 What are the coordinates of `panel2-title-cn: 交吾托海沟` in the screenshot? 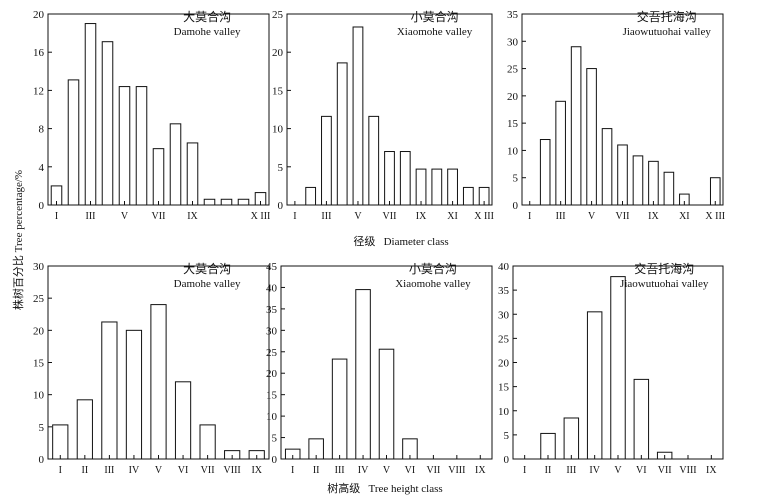 It's located at (667, 16).